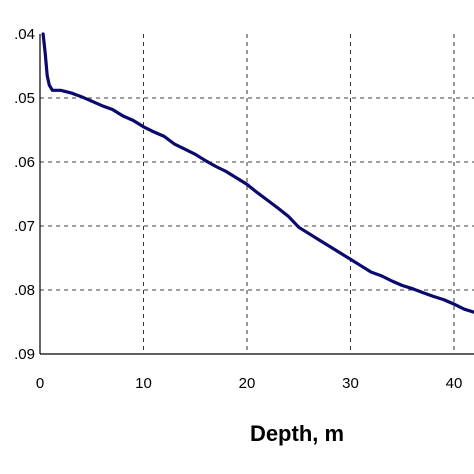  I want to click on x-tick-label: 20, so click(247, 383).